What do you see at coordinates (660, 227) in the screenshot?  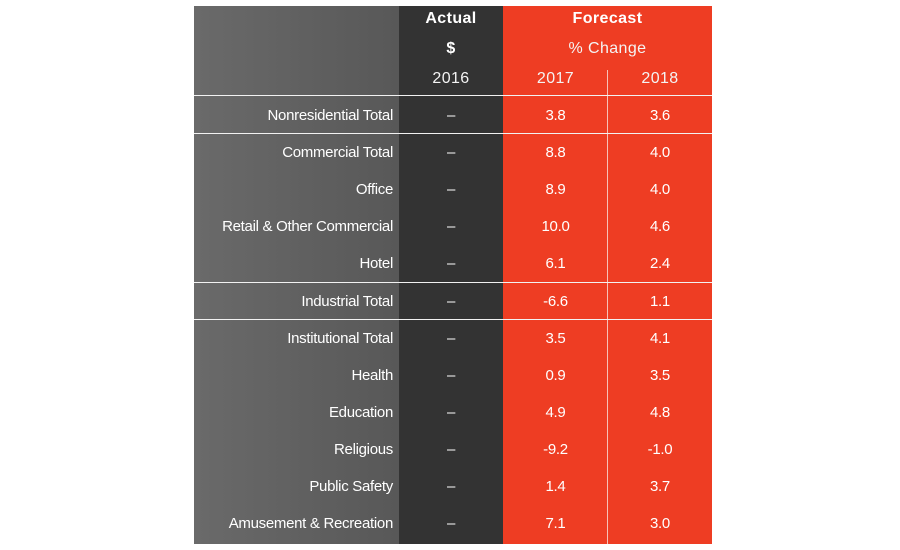 I see `forecast-2018-value: 4.6` at bounding box center [660, 227].